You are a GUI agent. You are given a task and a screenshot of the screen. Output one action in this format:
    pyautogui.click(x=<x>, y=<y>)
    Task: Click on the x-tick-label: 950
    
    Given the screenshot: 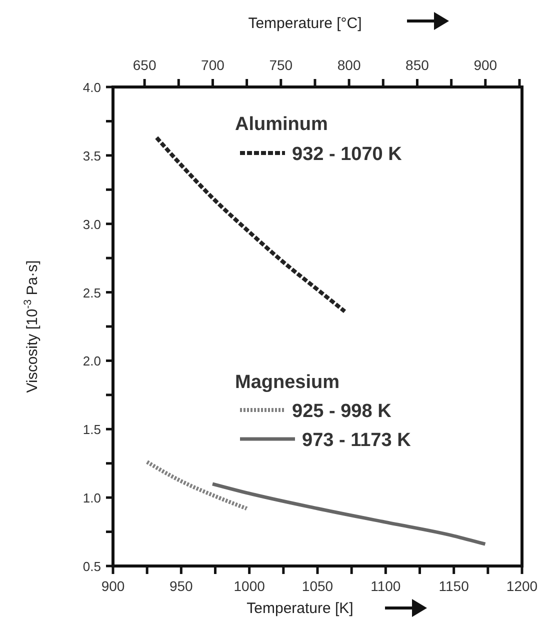 What is the action you would take?
    pyautogui.click(x=181, y=586)
    